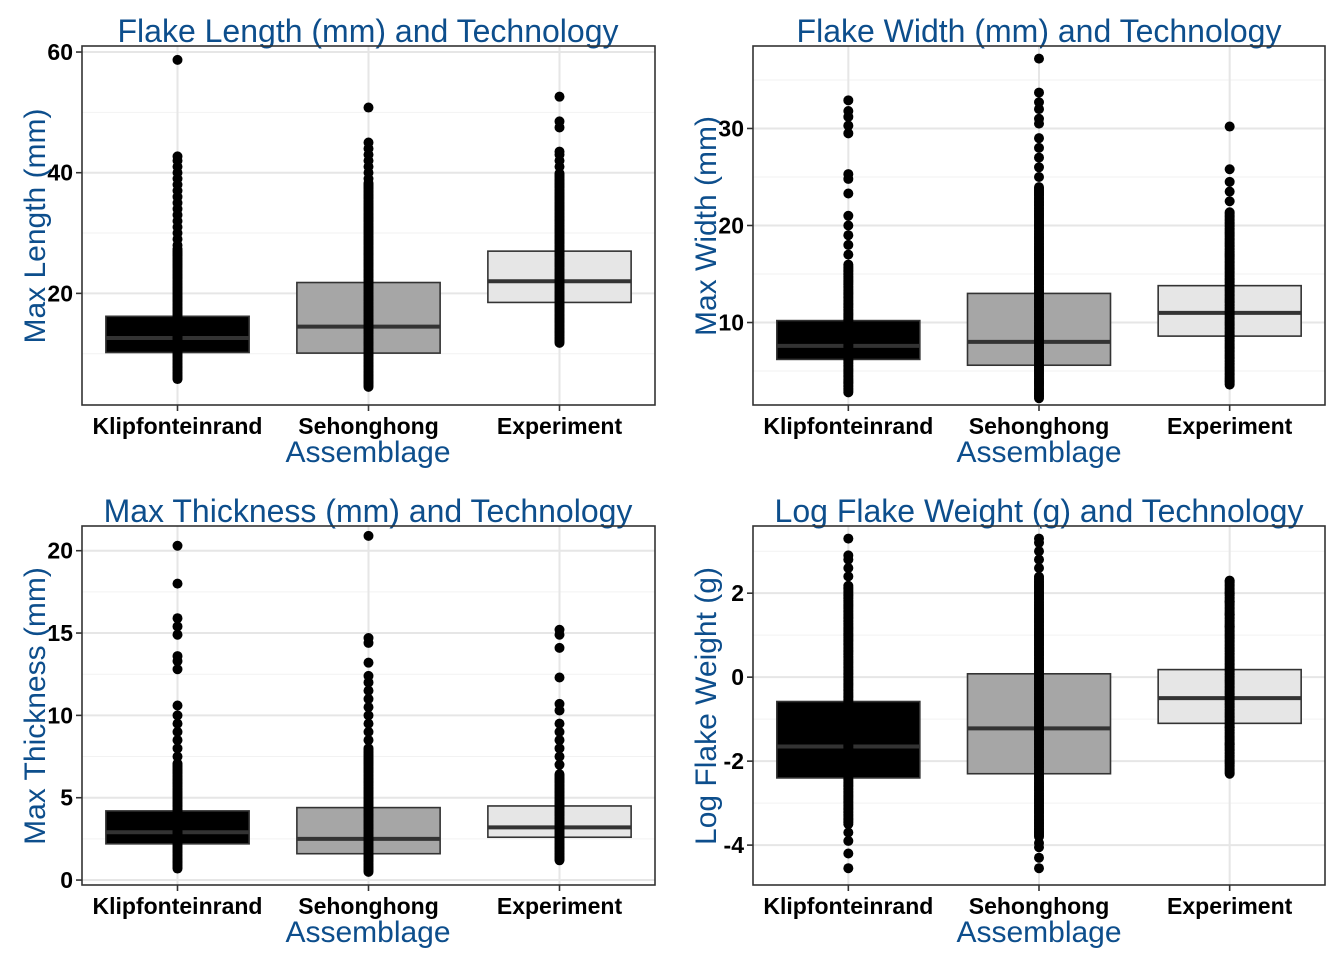  I want to click on y-tick-label: 60, so click(60, 52).